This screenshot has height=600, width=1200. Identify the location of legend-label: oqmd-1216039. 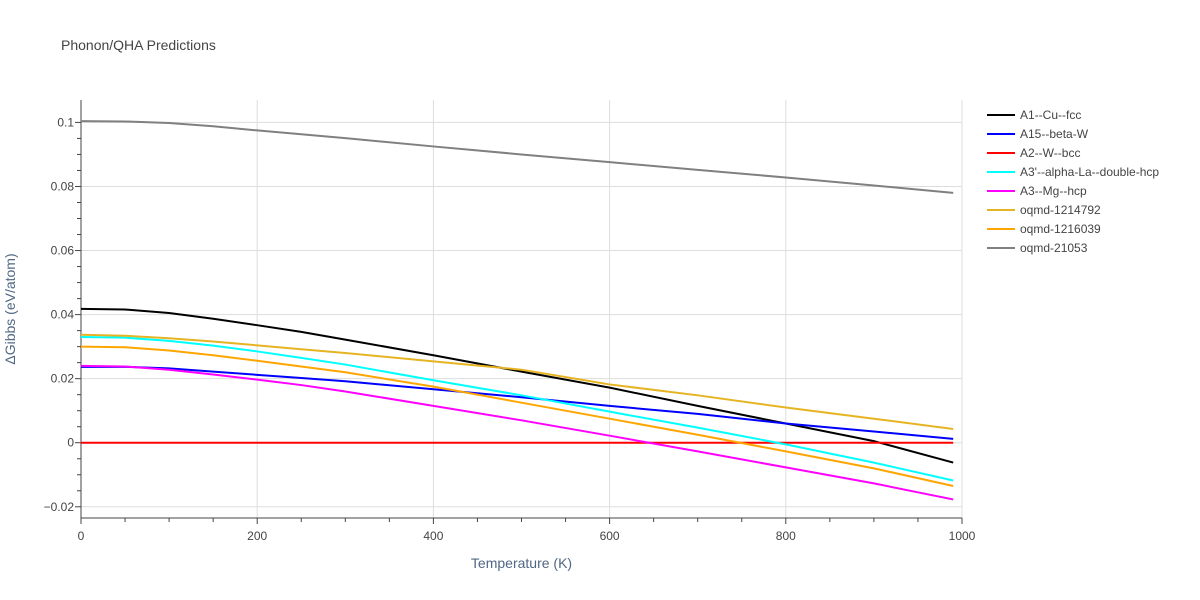
(1060, 229).